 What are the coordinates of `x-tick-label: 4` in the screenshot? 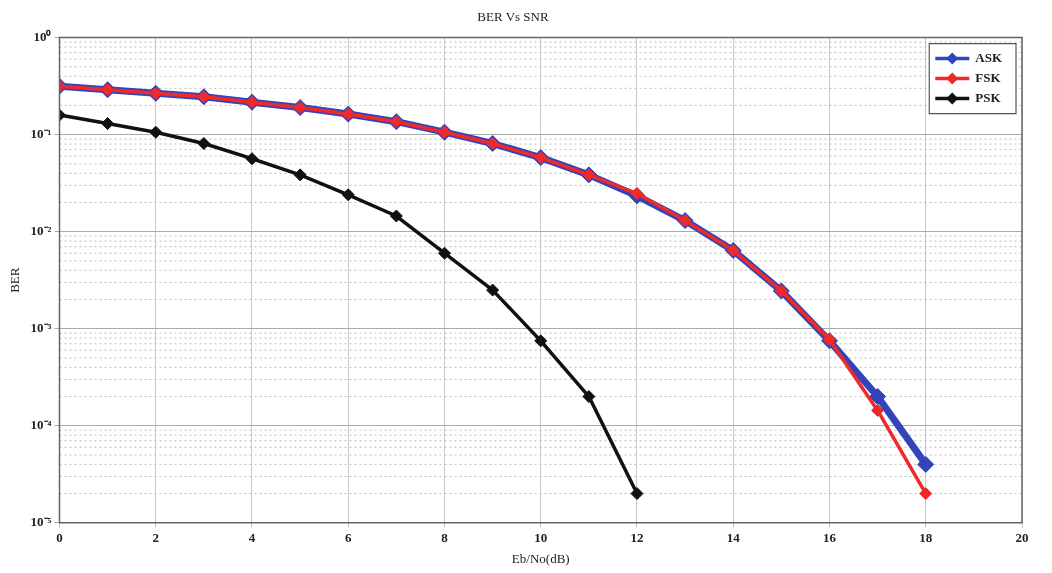 It's located at (252, 537).